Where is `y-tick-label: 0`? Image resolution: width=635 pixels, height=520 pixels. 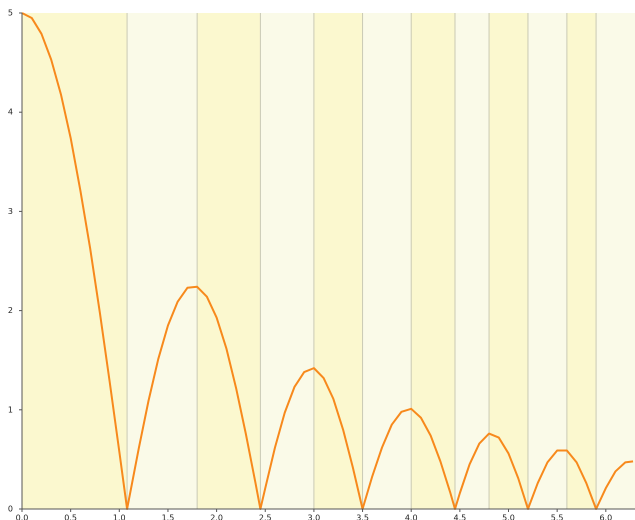
y-tick-label: 0 is located at coordinates (10, 509).